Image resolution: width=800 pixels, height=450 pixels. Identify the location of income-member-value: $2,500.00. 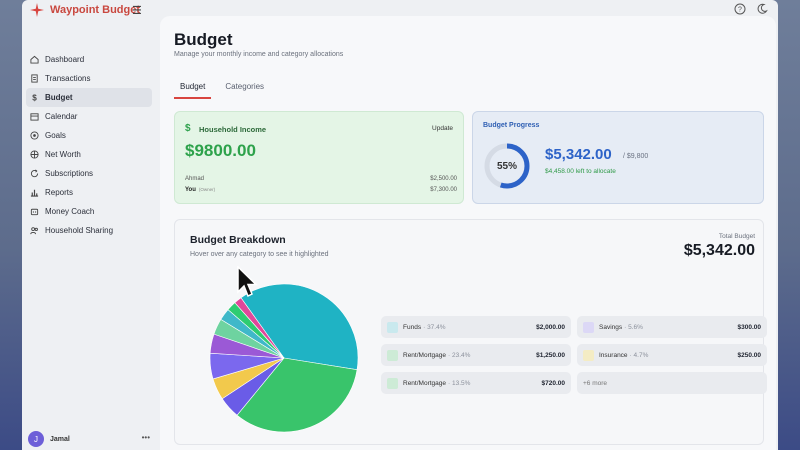
(443, 179).